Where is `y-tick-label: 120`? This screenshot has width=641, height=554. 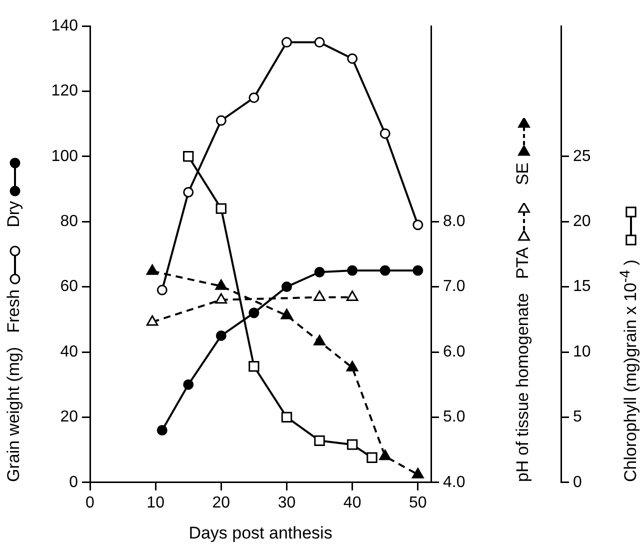 y-tick-label: 120 is located at coordinates (64, 91).